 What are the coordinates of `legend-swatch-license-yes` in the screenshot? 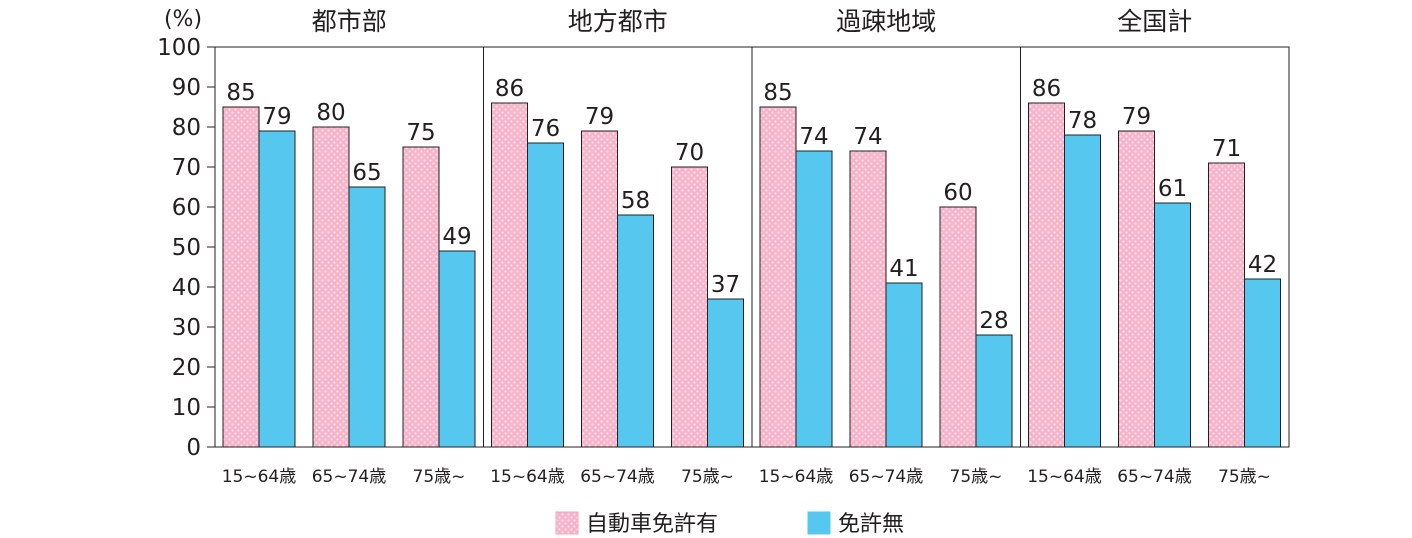 It's located at (567, 523).